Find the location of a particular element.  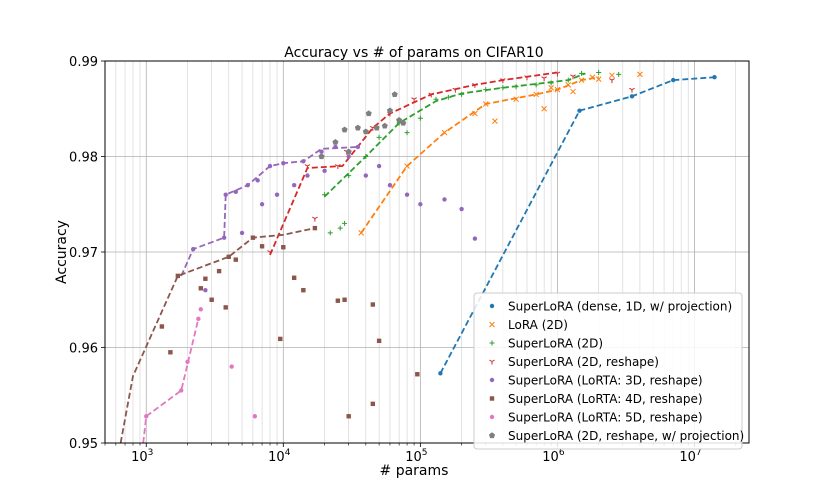

legend-label: SuperLoRA (LoRTA: 5D, reshape) is located at coordinates (605, 418).